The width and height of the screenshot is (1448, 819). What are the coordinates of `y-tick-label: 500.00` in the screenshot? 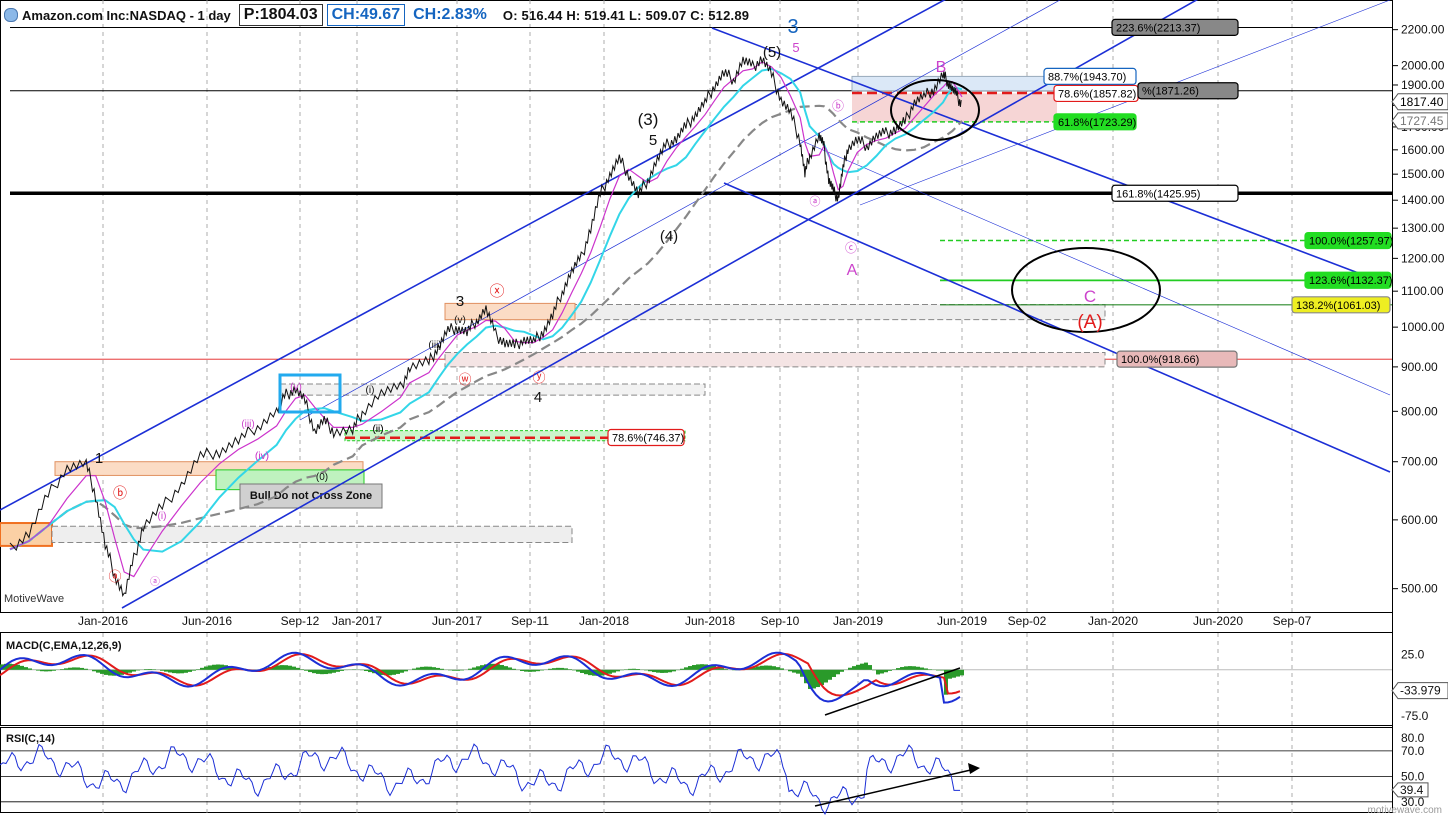 It's located at (1419, 589).